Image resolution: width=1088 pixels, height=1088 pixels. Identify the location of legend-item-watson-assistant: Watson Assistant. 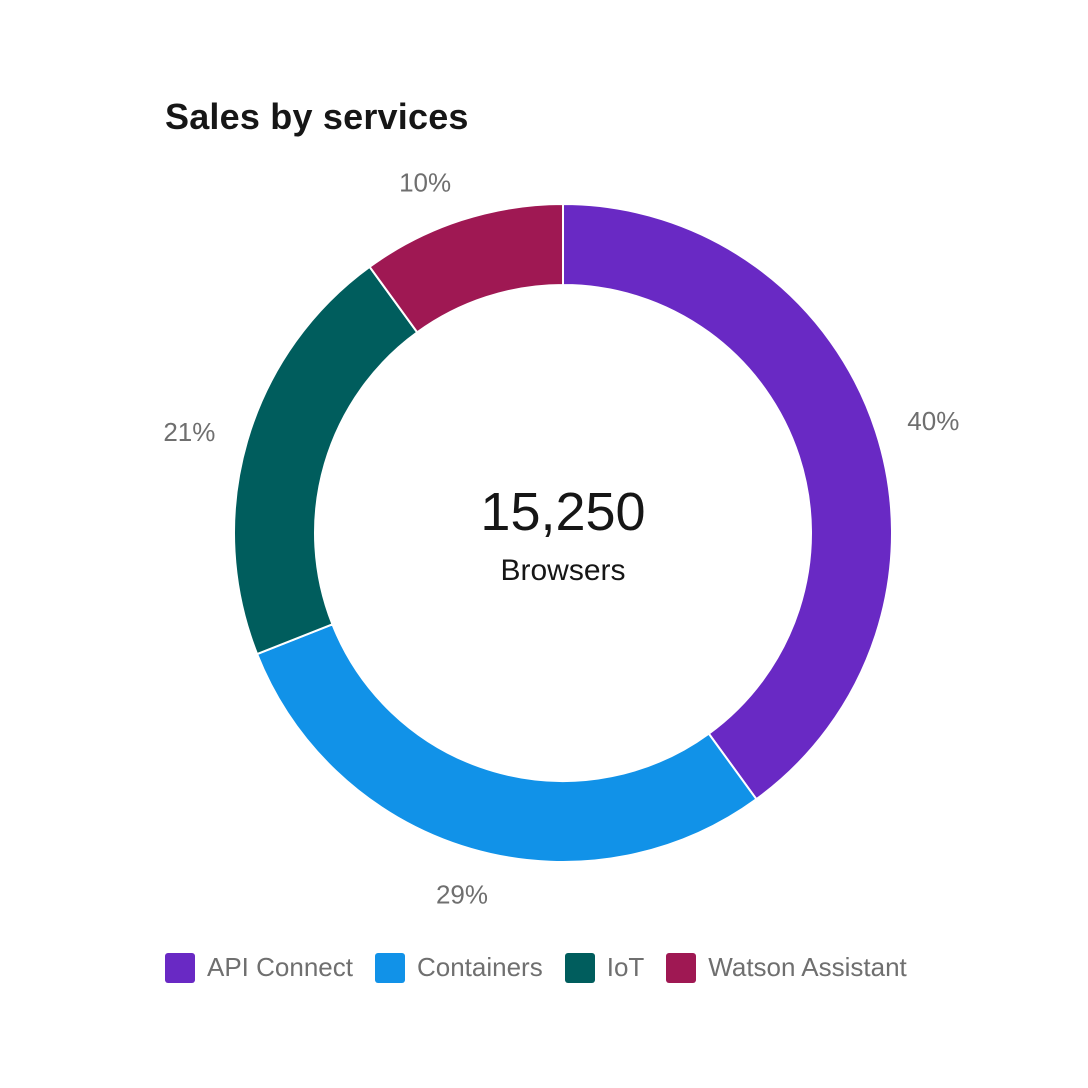
(786, 967).